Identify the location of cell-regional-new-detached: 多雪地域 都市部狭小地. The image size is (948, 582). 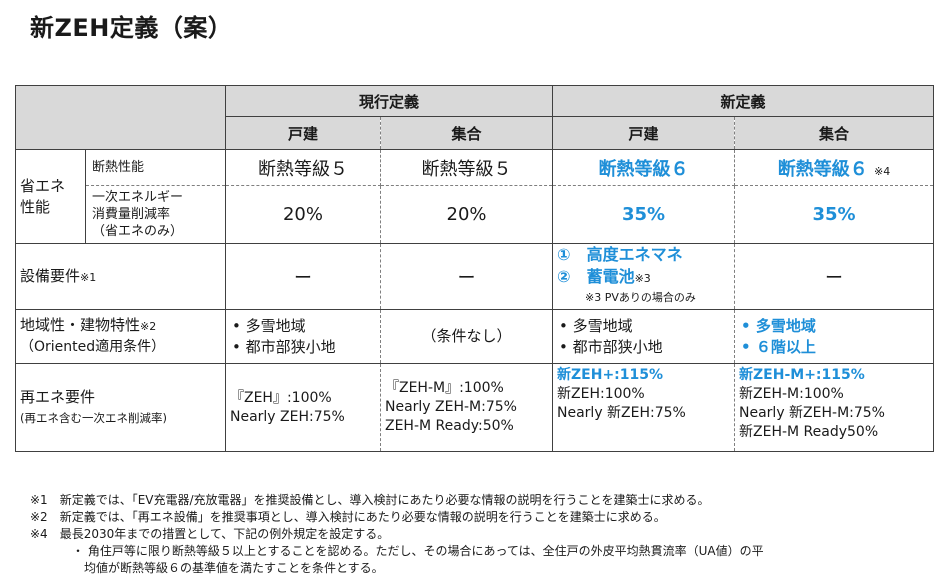
(644, 336).